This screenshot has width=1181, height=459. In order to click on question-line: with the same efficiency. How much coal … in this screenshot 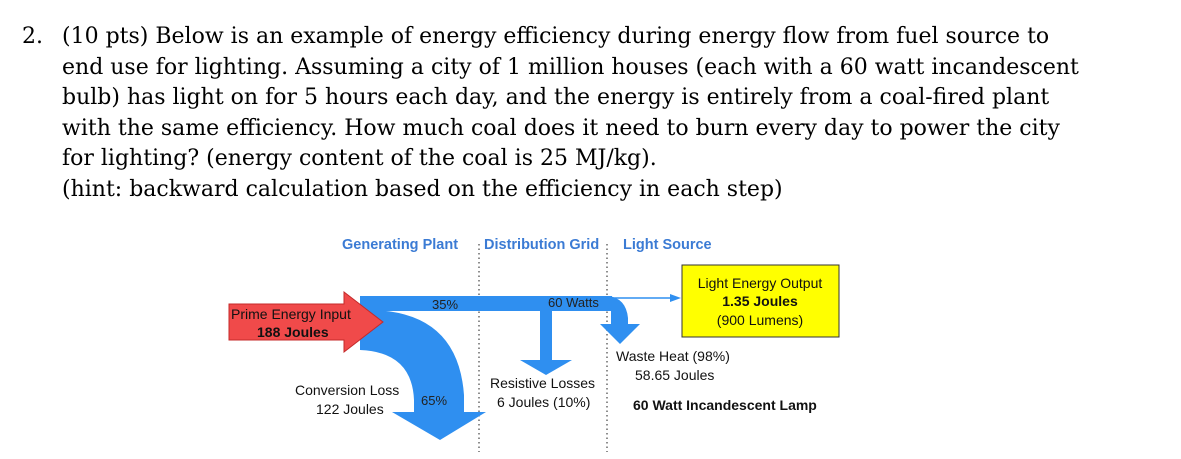, I will do `click(561, 128)`.